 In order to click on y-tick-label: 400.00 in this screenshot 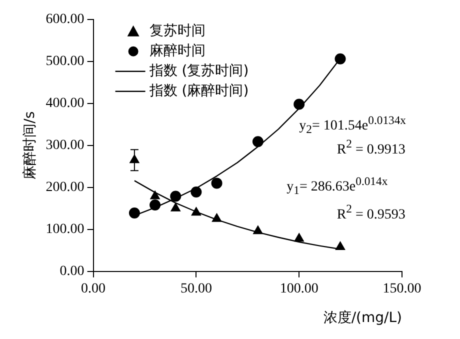, I will do `click(65, 104)`.